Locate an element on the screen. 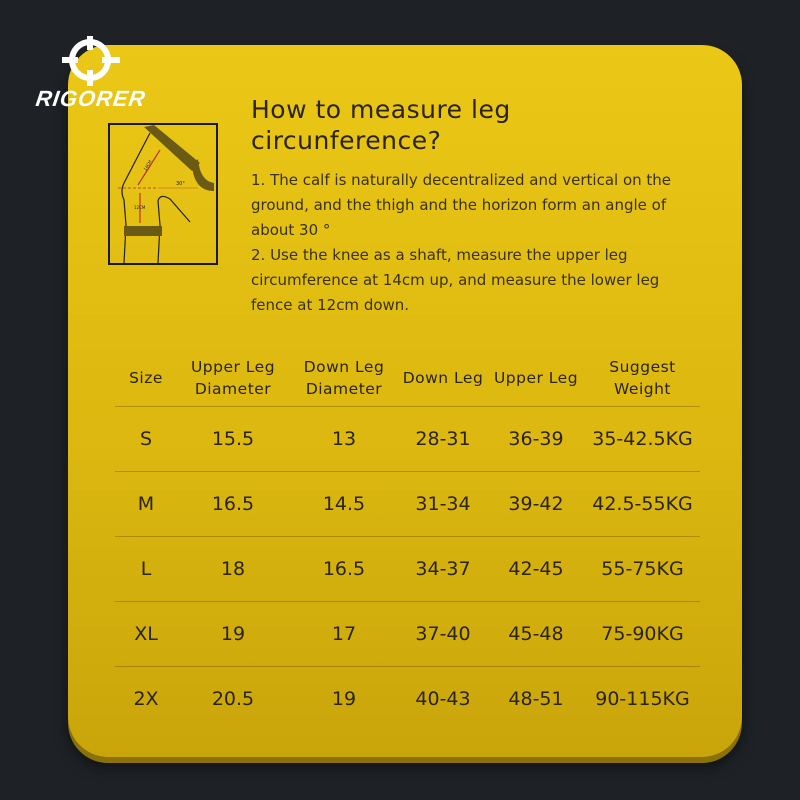 This screenshot has height=800, width=800. table-cell: 14.5 is located at coordinates (344, 504).